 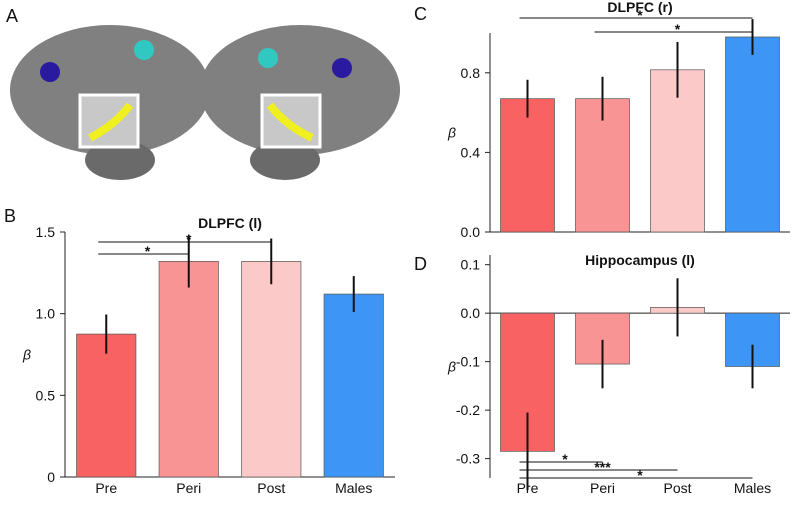 I want to click on chart-title: Hippocampus (l), so click(x=640, y=260).